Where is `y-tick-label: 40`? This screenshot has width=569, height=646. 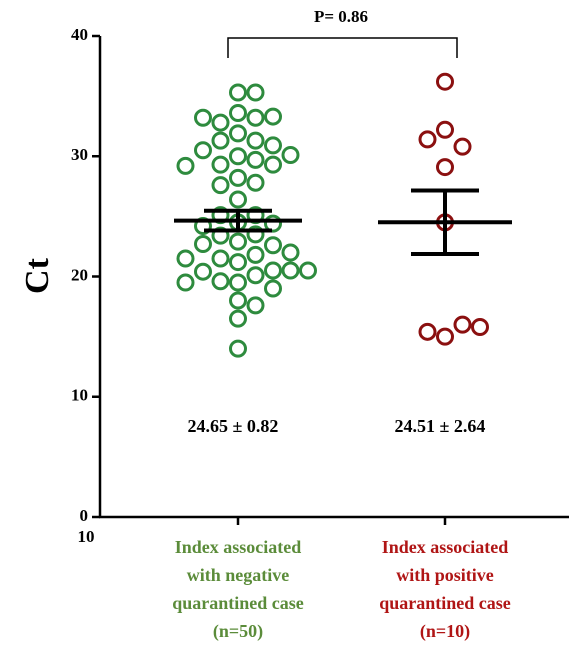 y-tick-label: 40 is located at coordinates (79, 34).